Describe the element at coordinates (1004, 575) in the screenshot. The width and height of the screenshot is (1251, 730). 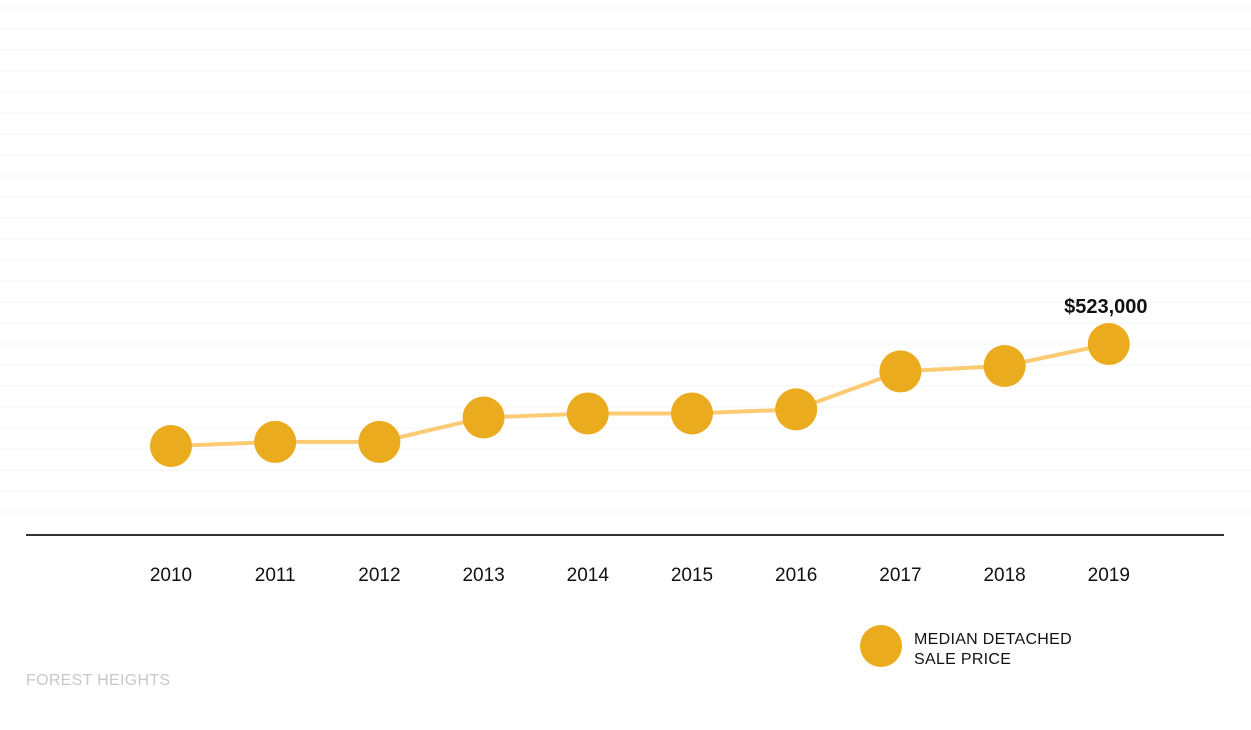
I see `x-tick-label-2018: 2018` at that location.